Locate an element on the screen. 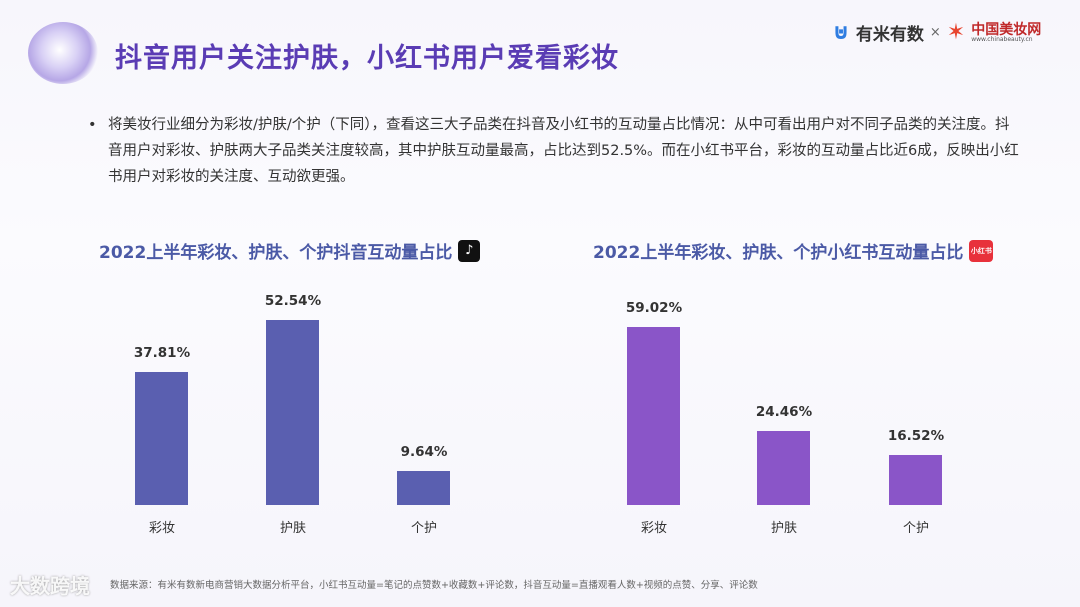  chart-title-text: 2022上半年彩妆、护肤、个护小红书互动量占比 is located at coordinates (778, 253).